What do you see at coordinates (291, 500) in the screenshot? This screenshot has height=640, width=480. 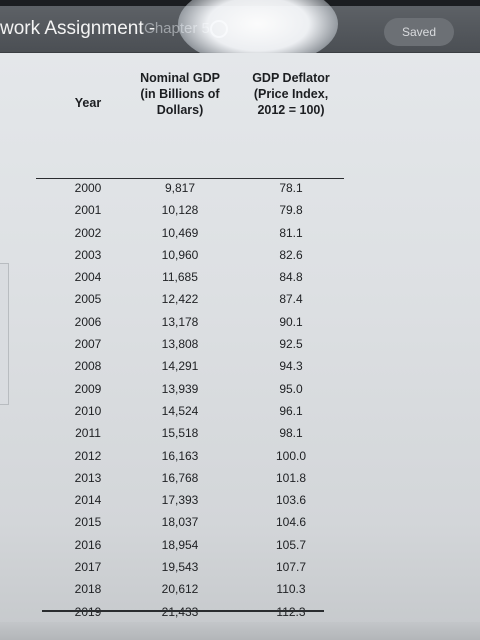 I see `cell-gdp-deflator: 103.6` at bounding box center [291, 500].